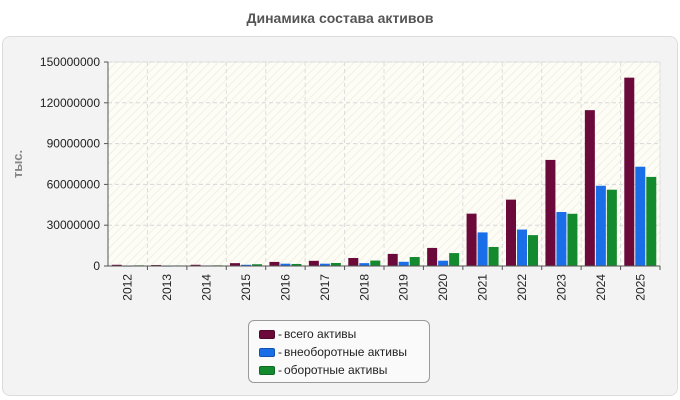  Describe the element at coordinates (267, 334) in the screenshot. I see `legend-swatch-total` at that location.